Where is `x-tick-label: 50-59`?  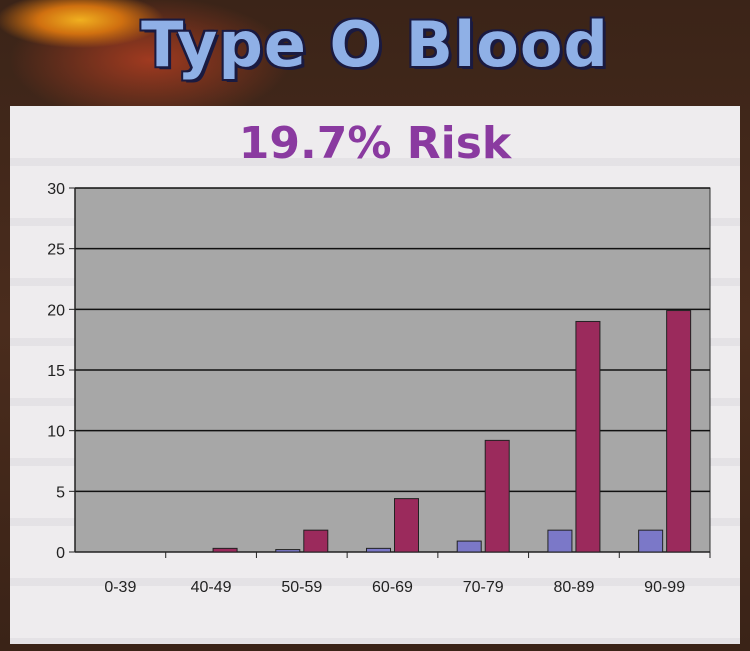
x-tick-label: 50-59 is located at coordinates (301, 587).